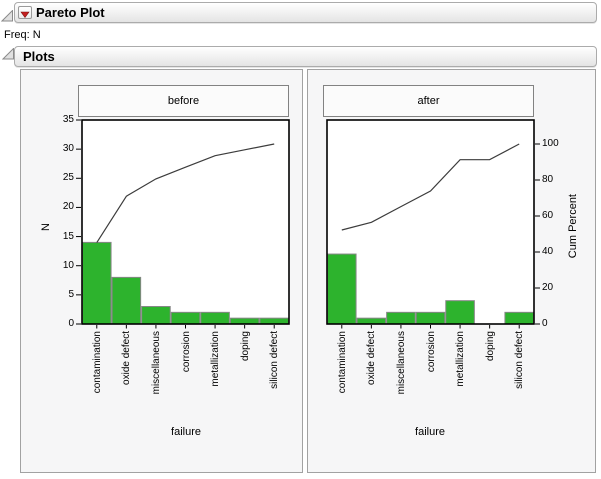 This screenshot has height=479, width=601. I want to click on y-tick-label: 10, so click(68, 265).